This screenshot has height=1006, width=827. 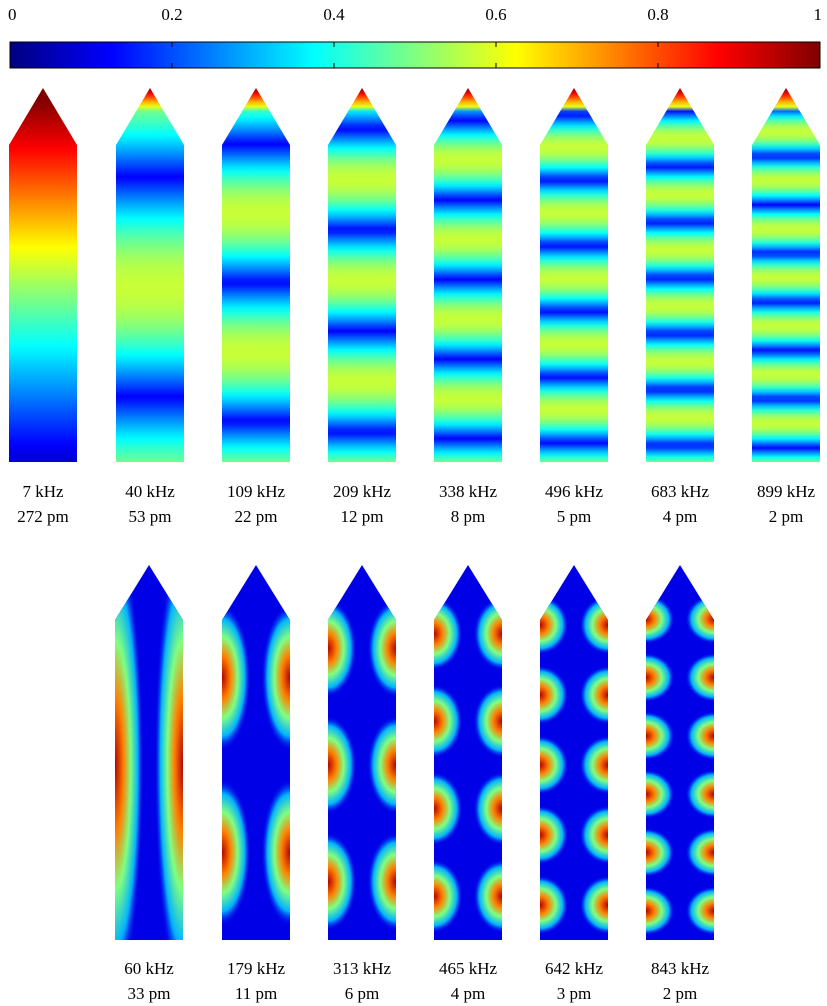 I want to click on tick-label: 0.6, so click(x=495, y=14).